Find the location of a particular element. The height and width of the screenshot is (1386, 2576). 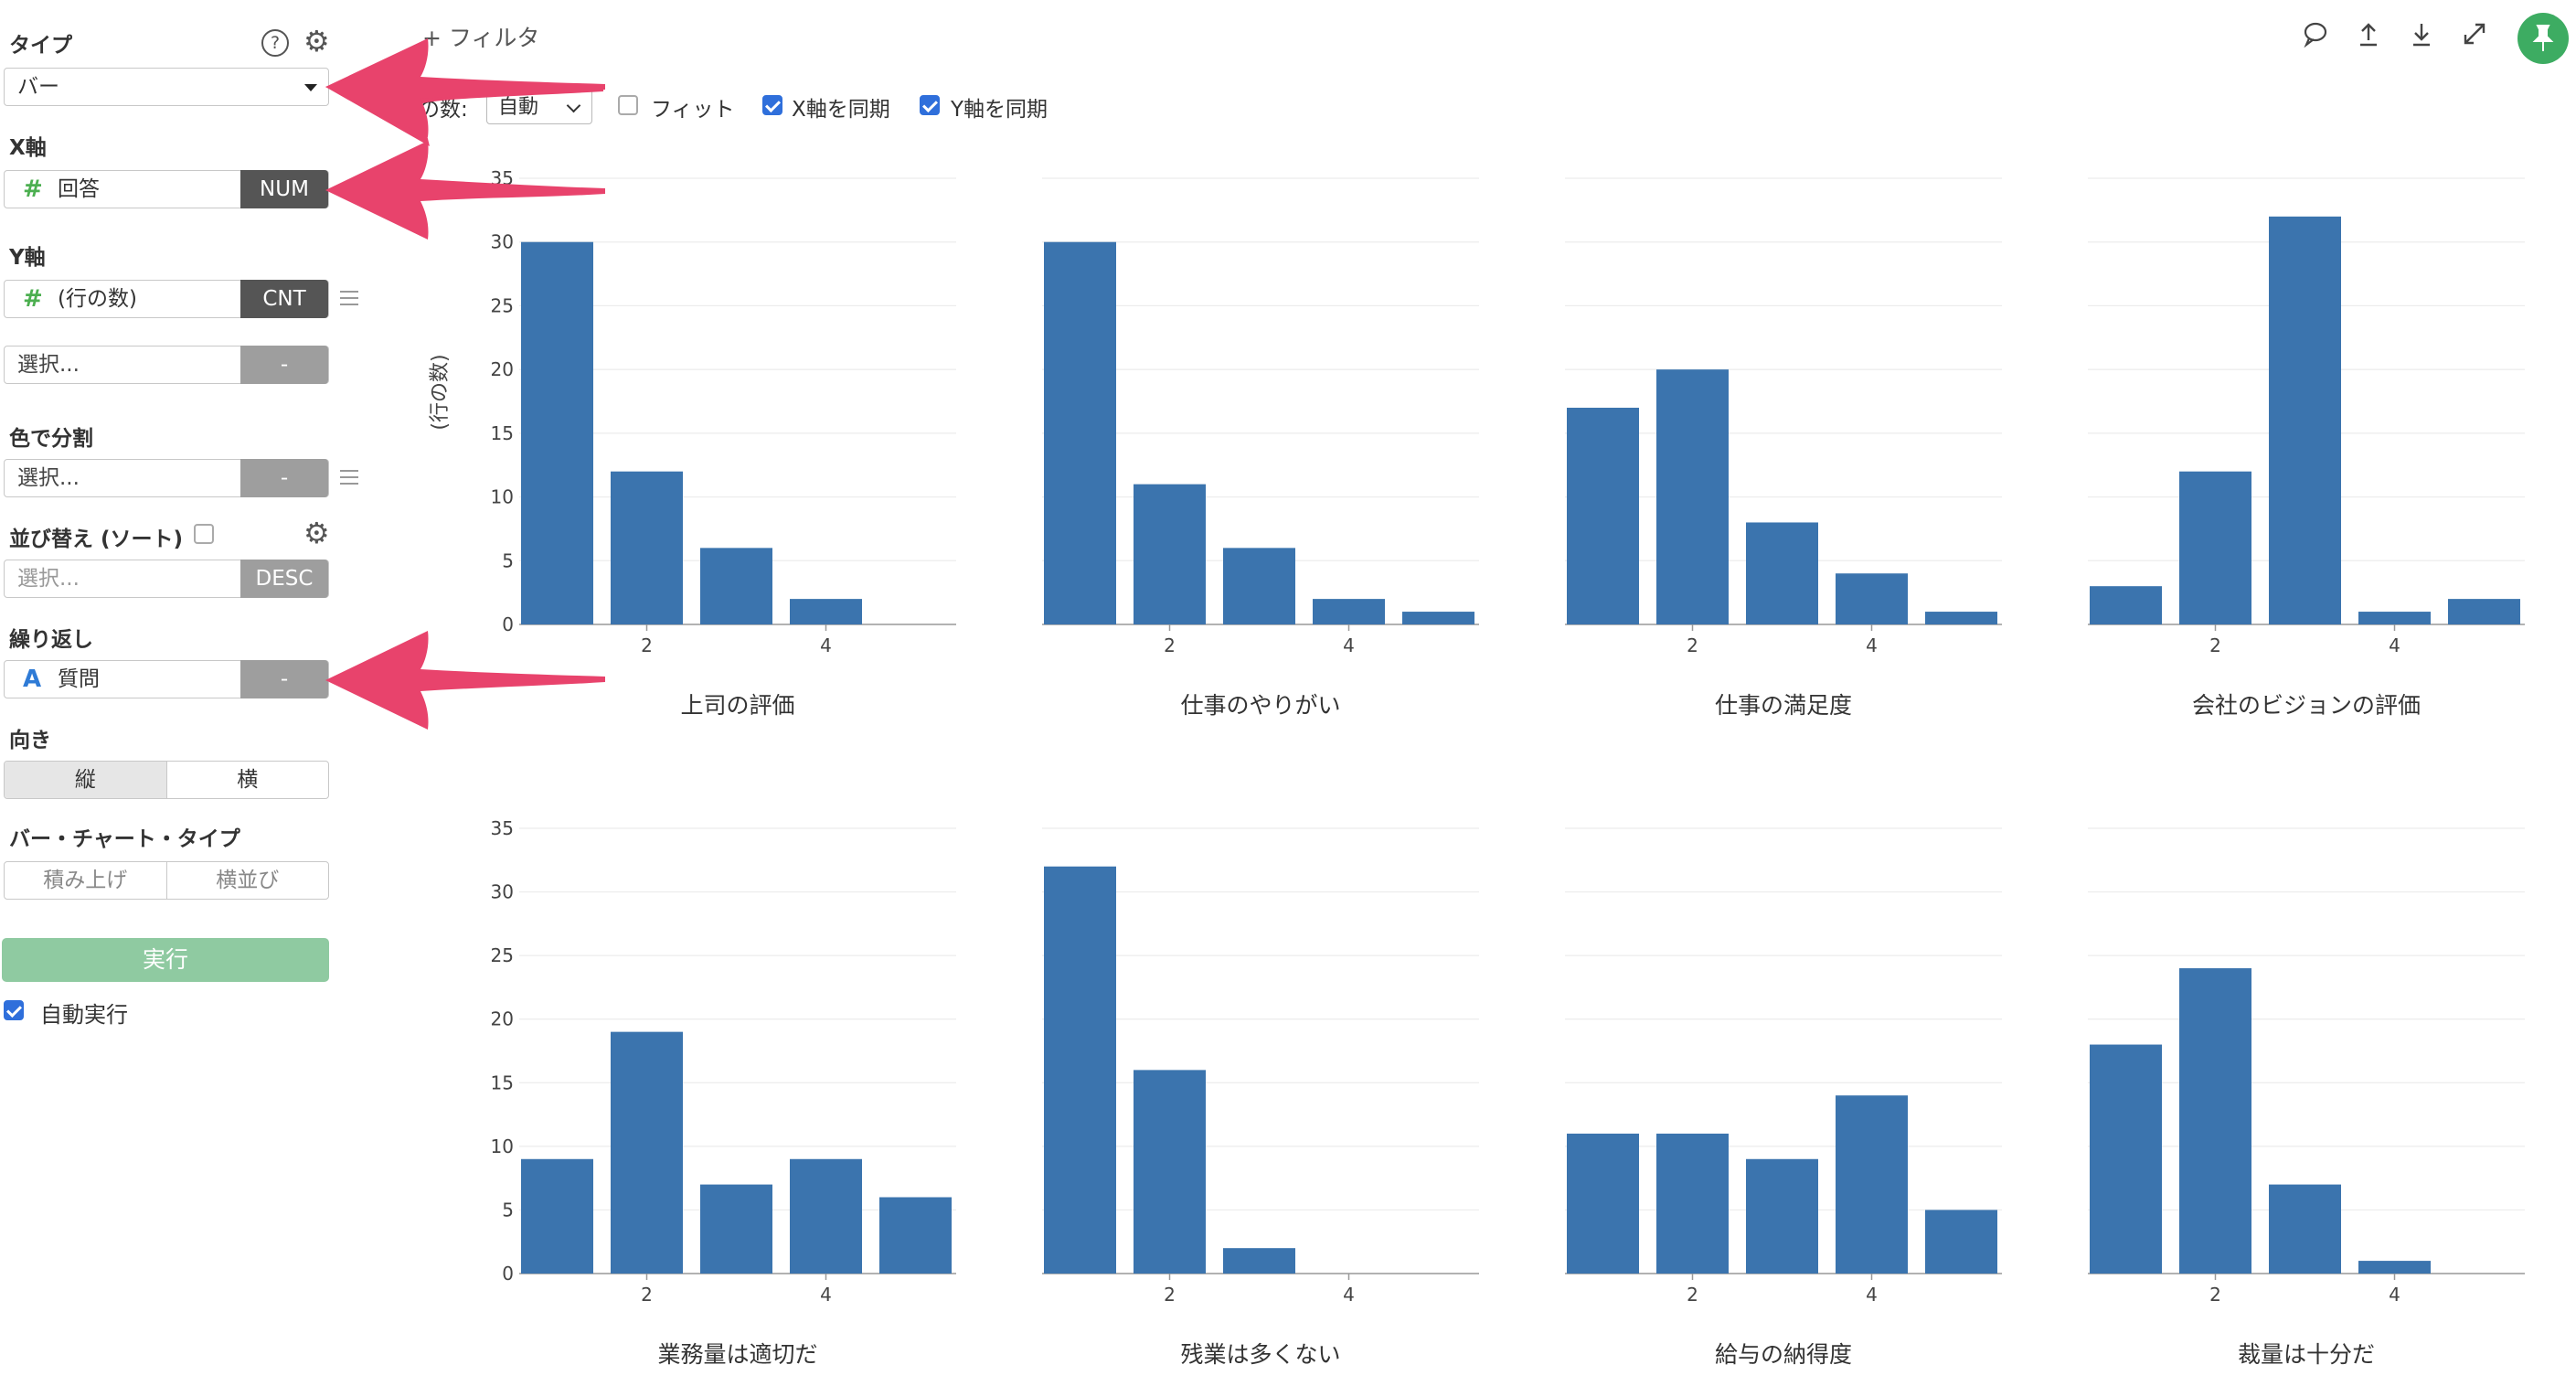

facet-title: 上司の評価 is located at coordinates (737, 705).